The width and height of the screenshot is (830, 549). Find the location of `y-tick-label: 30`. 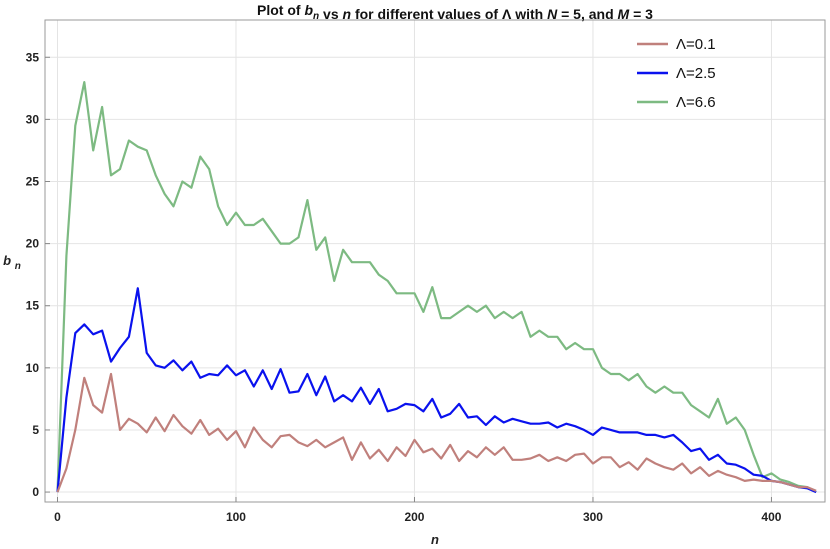

y-tick-label: 30 is located at coordinates (33, 119).